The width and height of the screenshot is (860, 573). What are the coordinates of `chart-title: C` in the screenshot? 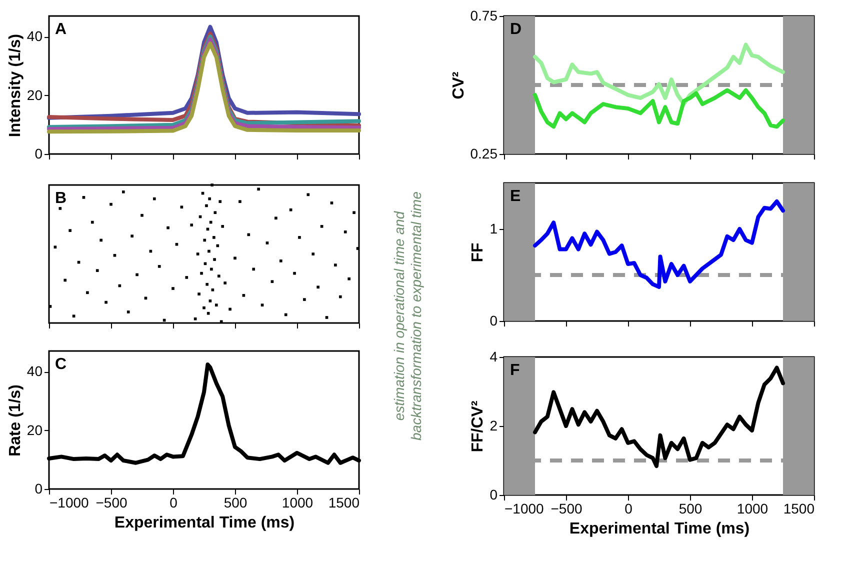 It's located at (61, 364).